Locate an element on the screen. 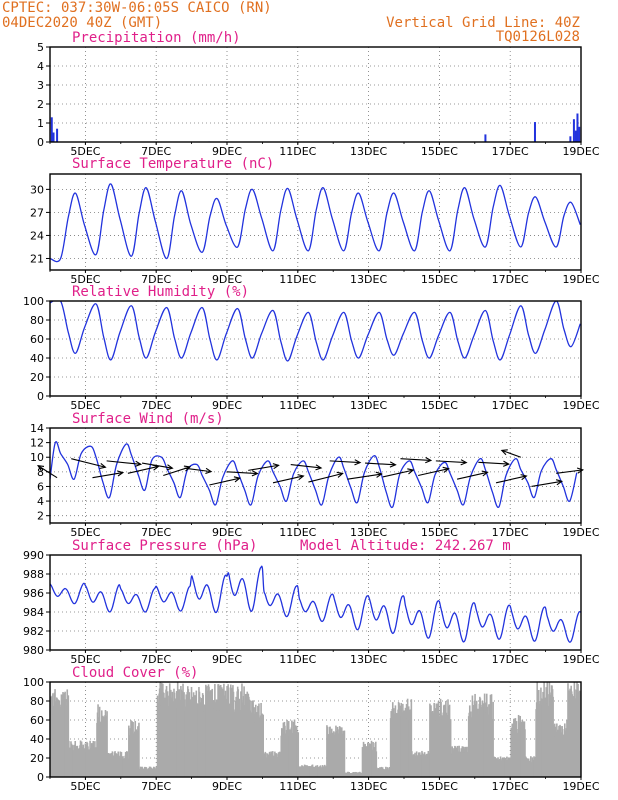  pressure-xtick-label: 19DEC is located at coordinates (580, 659).